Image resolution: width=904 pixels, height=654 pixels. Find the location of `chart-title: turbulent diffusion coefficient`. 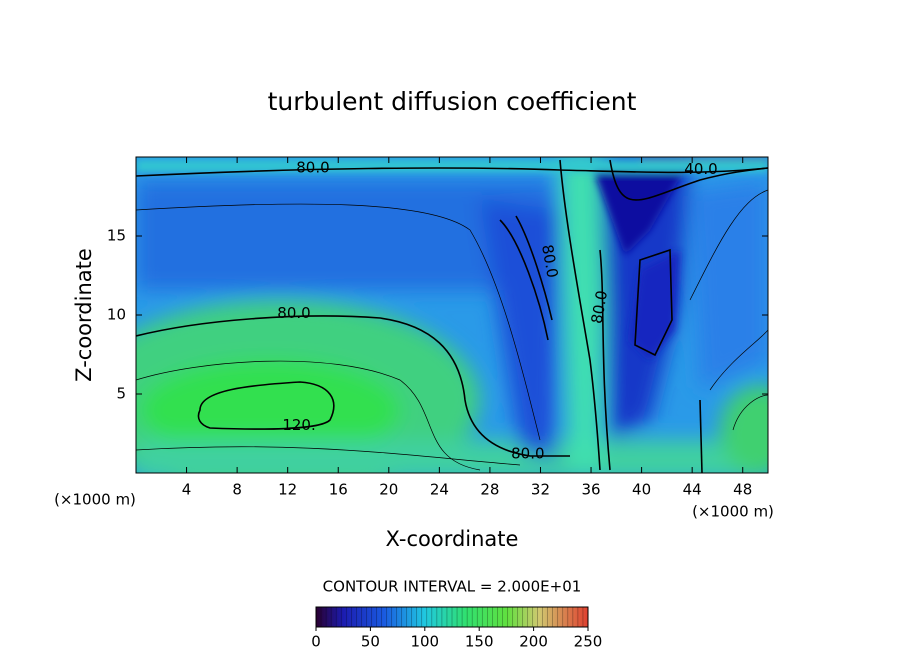

chart-title: turbulent diffusion coefficient is located at coordinates (452, 101).